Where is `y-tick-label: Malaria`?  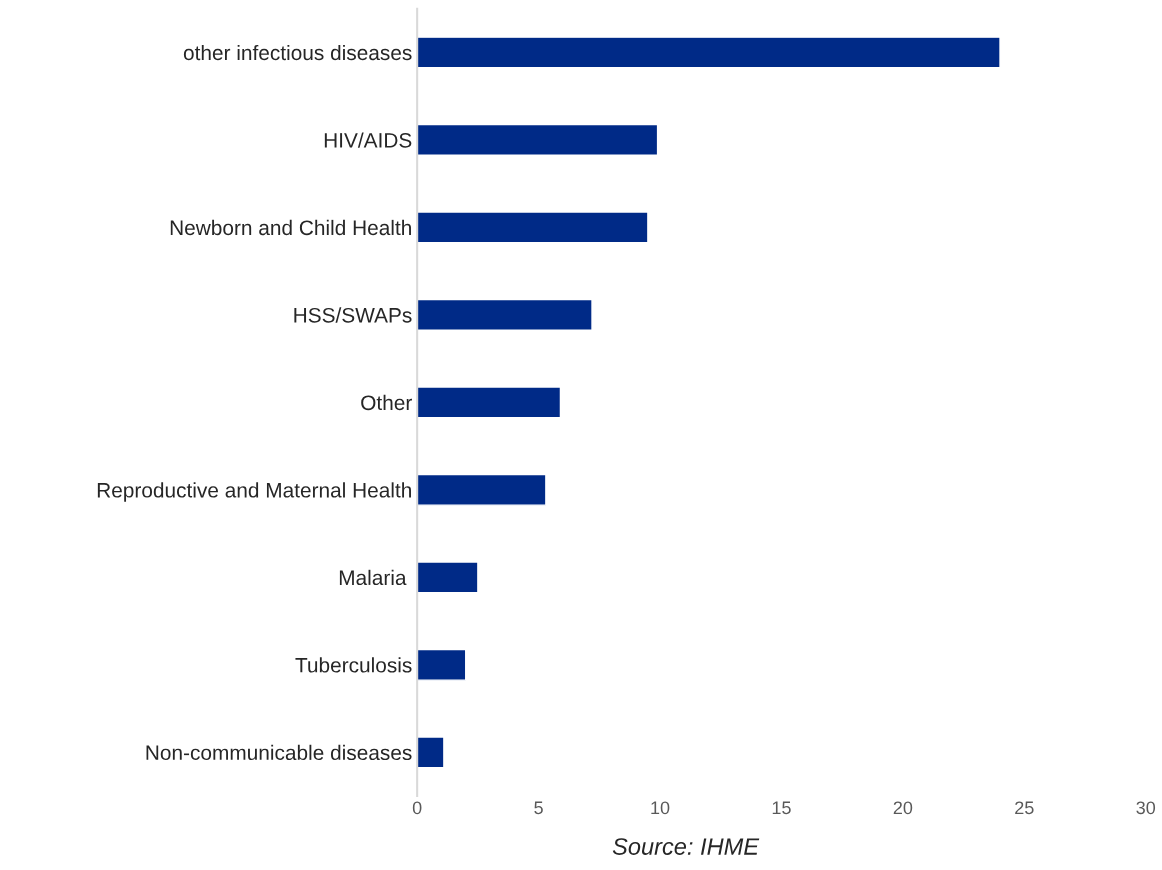 y-tick-label: Malaria is located at coordinates (373, 577).